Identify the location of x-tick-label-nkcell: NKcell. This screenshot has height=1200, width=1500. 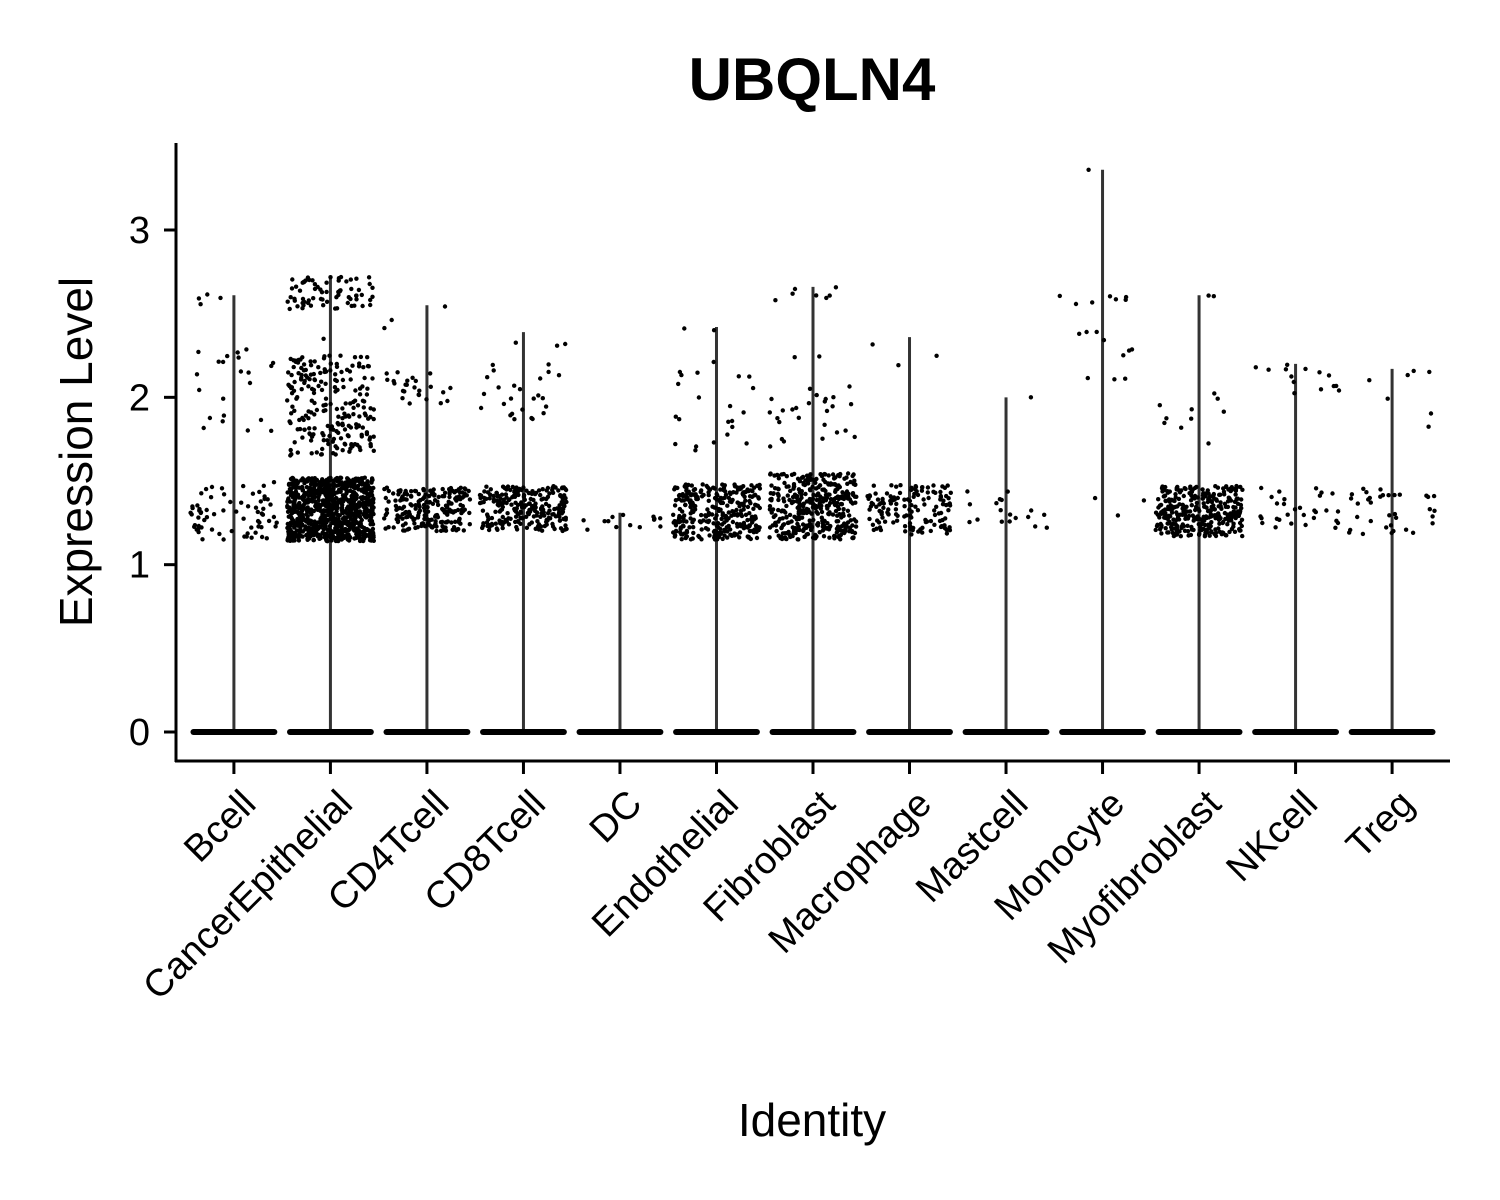
(1272, 836).